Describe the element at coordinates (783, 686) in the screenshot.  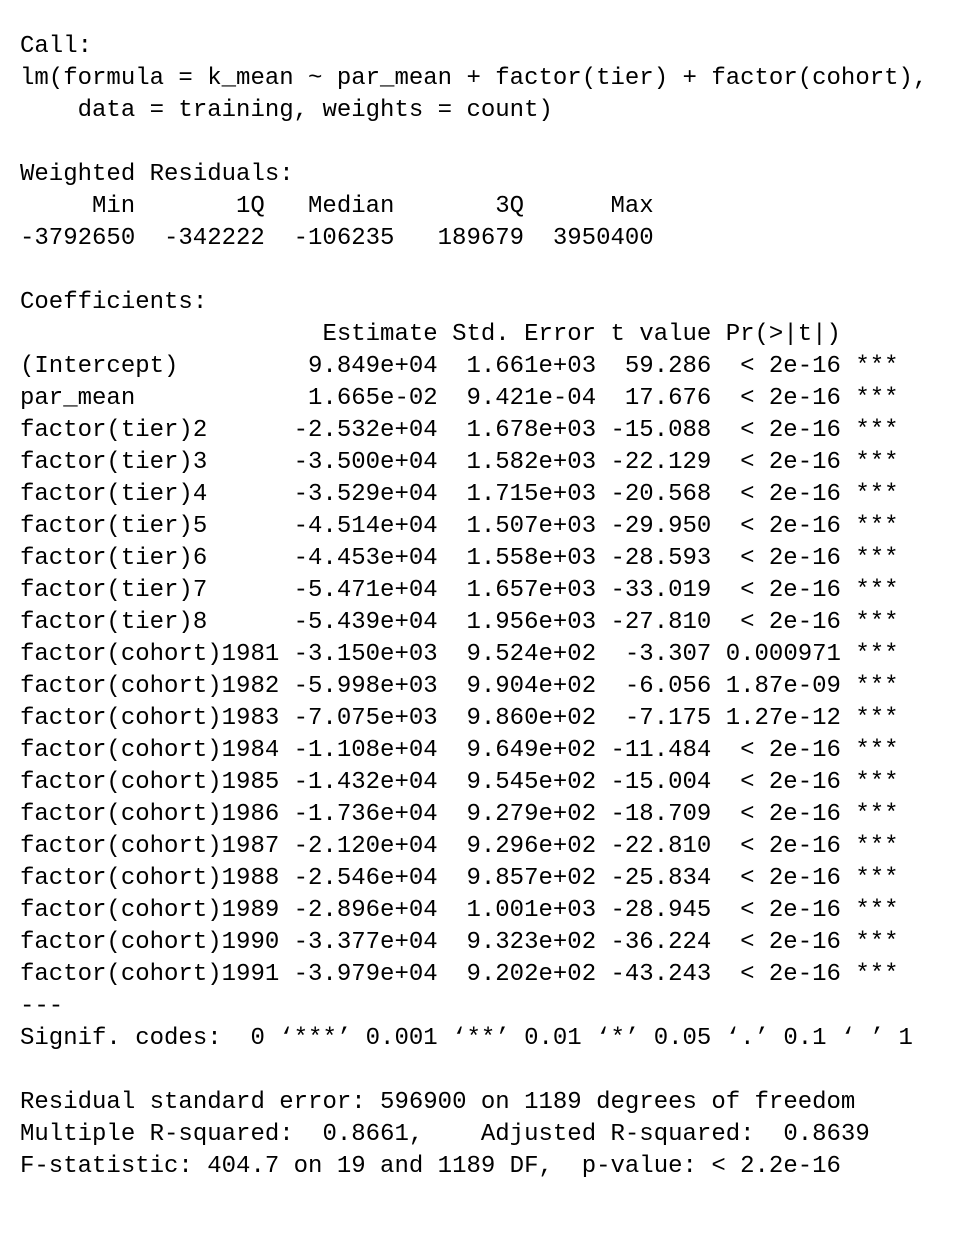
I see `coef-cell: 1.87e-09` at that location.